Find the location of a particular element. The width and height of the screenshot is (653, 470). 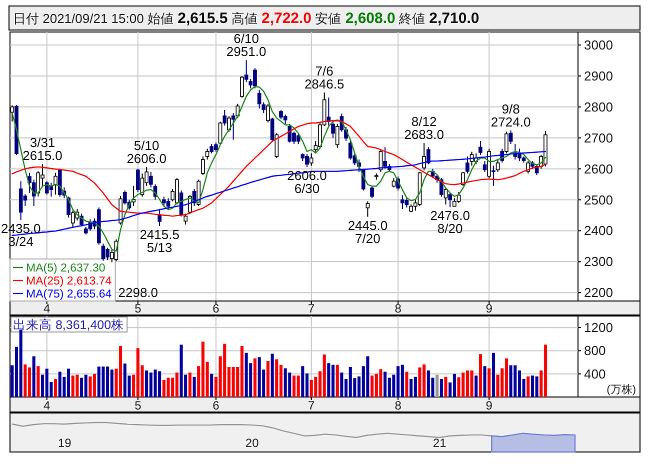

y-tick-label: 2300 is located at coordinates (598, 262).